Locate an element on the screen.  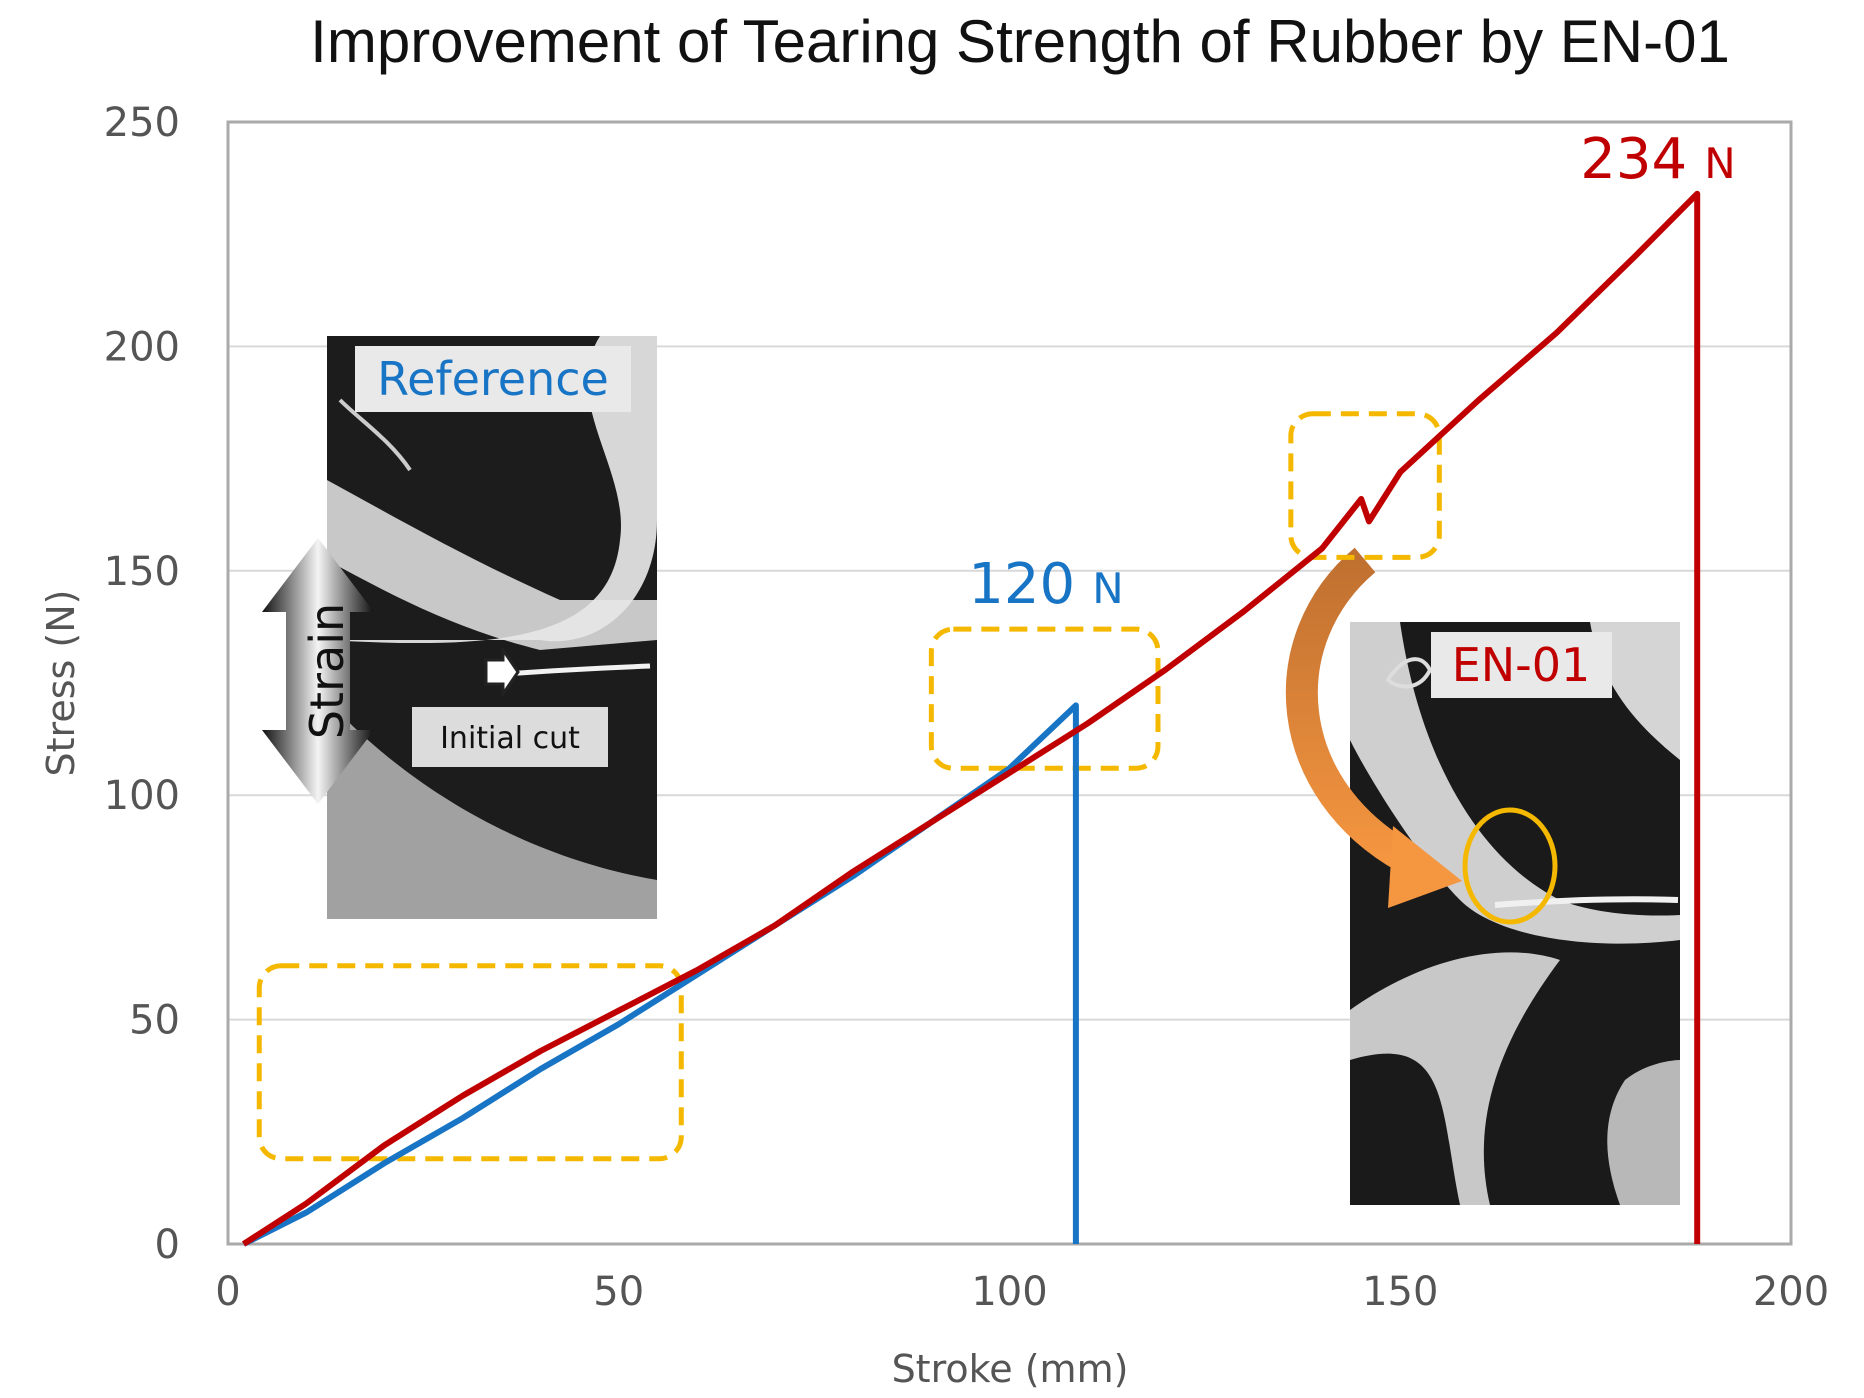
strain-arrow-icon: Strain is located at coordinates (318, 671).